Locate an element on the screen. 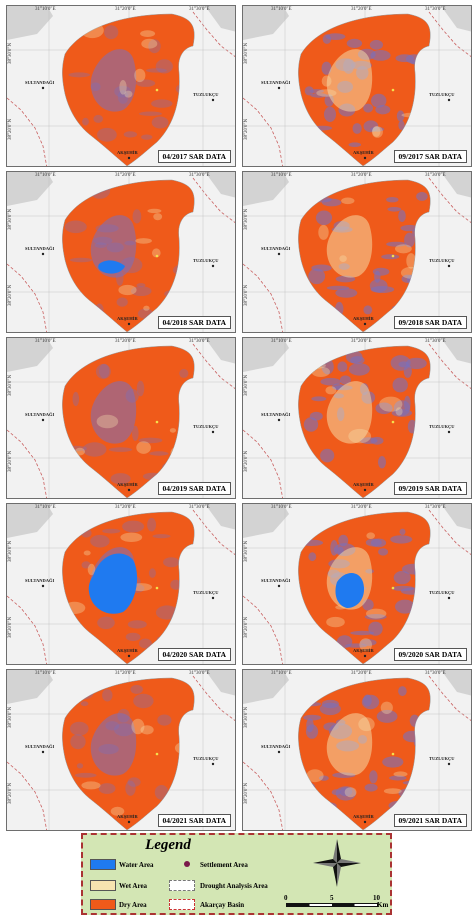 Image resolution: width=474 pixels, height=919 pixels. scale-label-5: 5 is located at coordinates (332, 898).